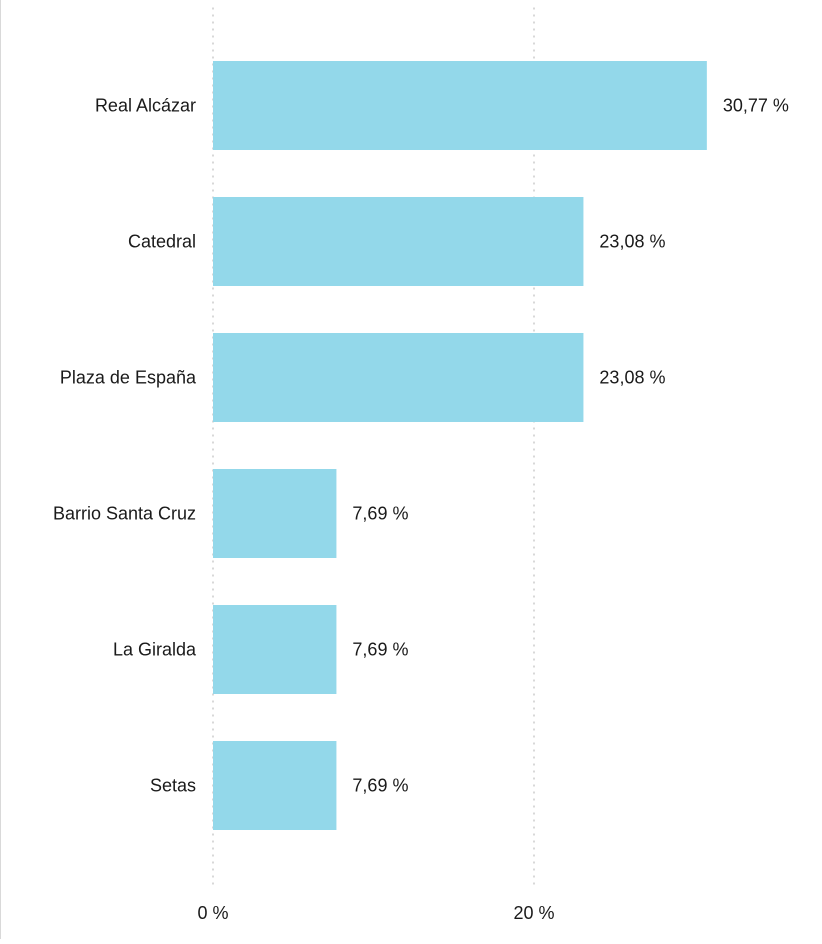  What do you see at coordinates (533, 913) in the screenshot?
I see `x-tick-label: 20 %` at bounding box center [533, 913].